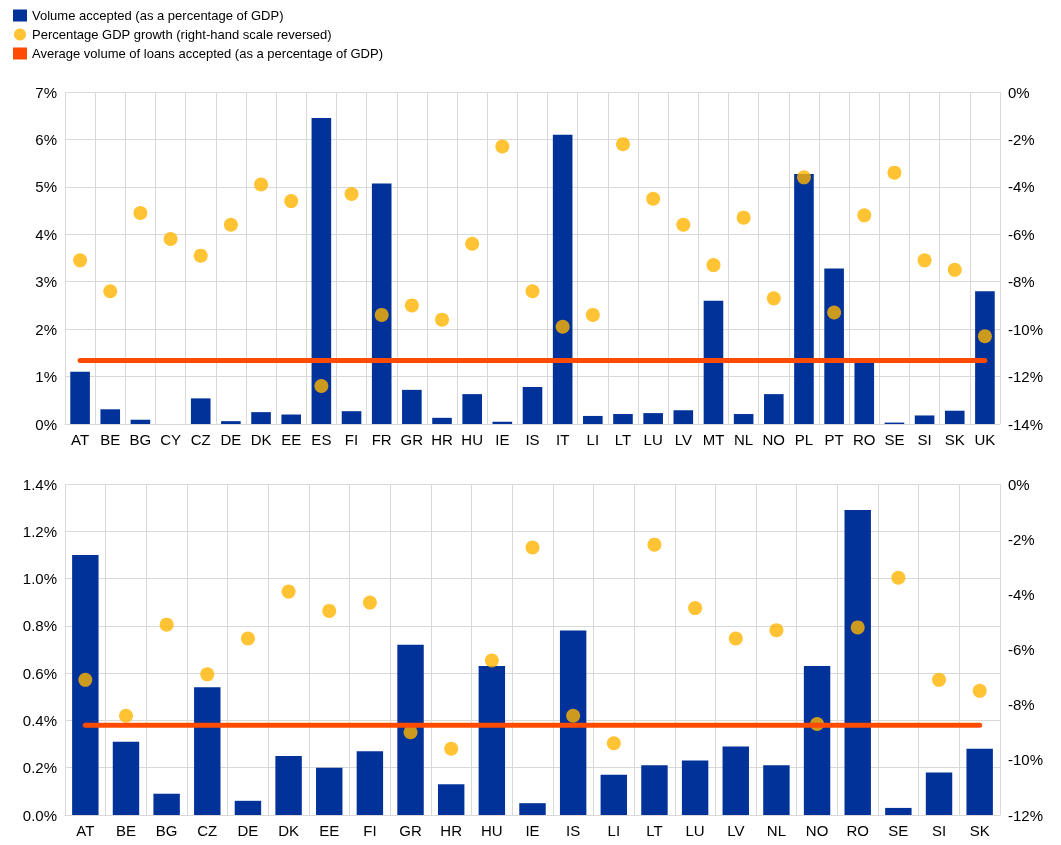  Describe the element at coordinates (39, 484) in the screenshot. I see `y-tick-label: 1.4%` at that location.